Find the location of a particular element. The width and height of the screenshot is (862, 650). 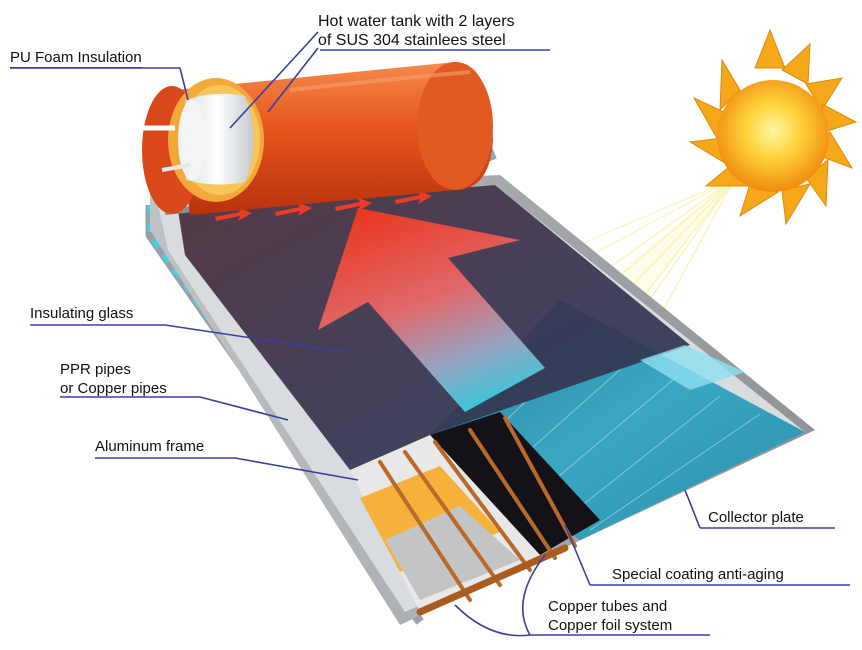

label-aluminum-frame: Aluminum frame is located at coordinates (150, 446).